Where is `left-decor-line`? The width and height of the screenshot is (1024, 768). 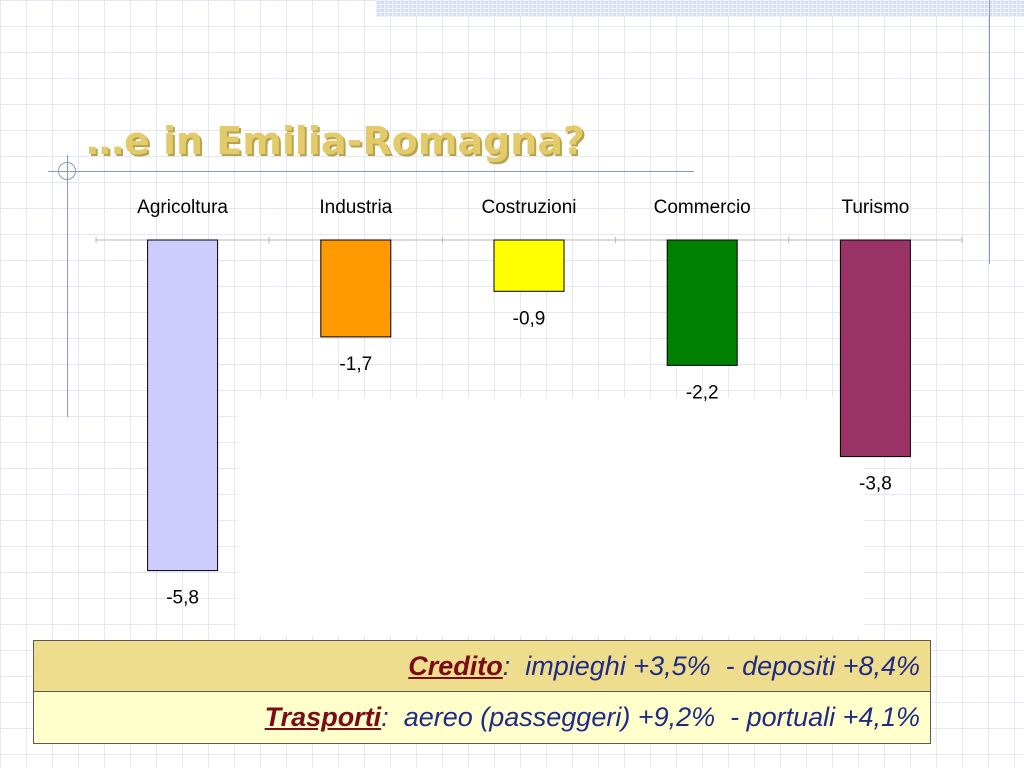
left-decor-line is located at coordinates (67, 286).